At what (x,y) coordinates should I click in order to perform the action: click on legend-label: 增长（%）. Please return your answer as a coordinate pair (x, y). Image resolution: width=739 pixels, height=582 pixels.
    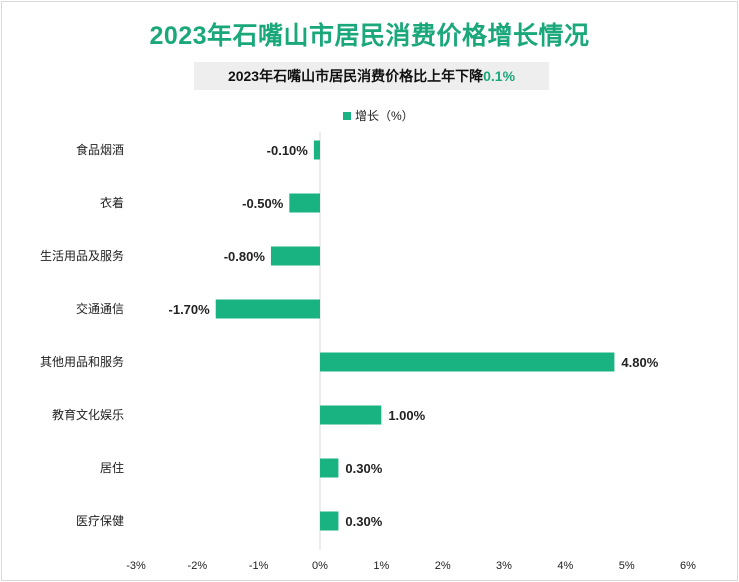
    Looking at the image, I should click on (384, 116).